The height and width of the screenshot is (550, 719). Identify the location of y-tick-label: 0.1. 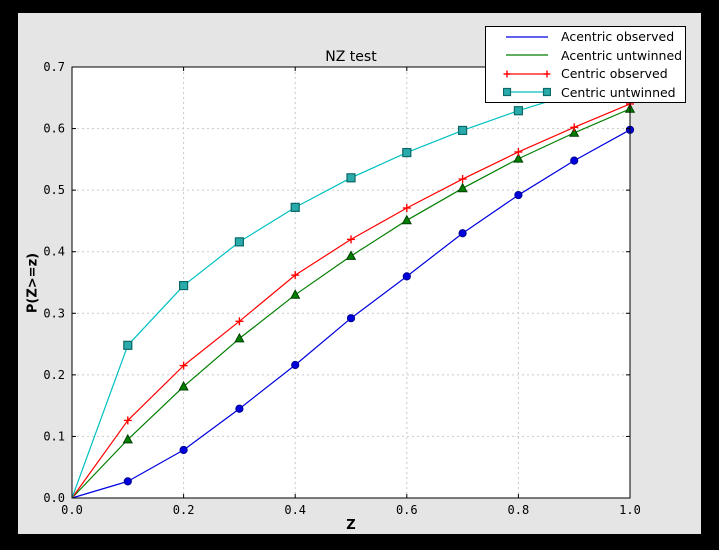
(54, 436).